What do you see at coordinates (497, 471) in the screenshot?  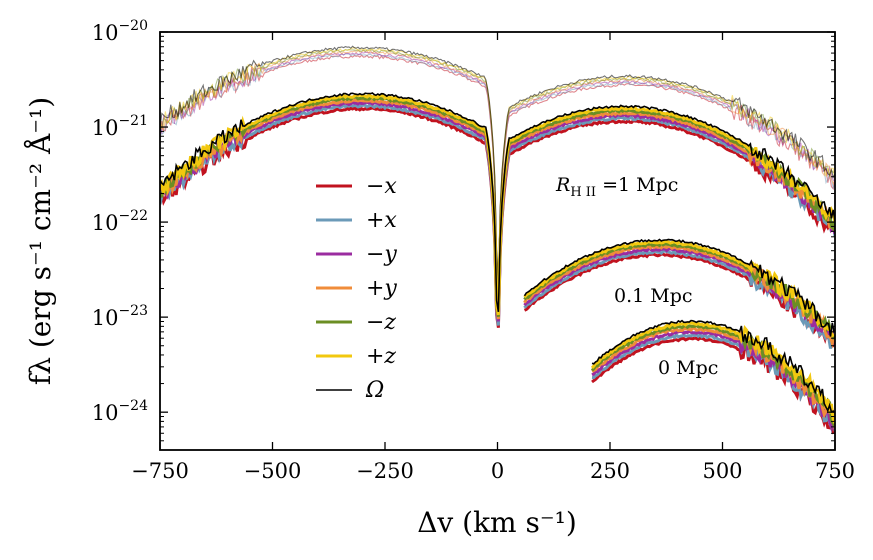 I see `x-tick-label: 0` at bounding box center [497, 471].